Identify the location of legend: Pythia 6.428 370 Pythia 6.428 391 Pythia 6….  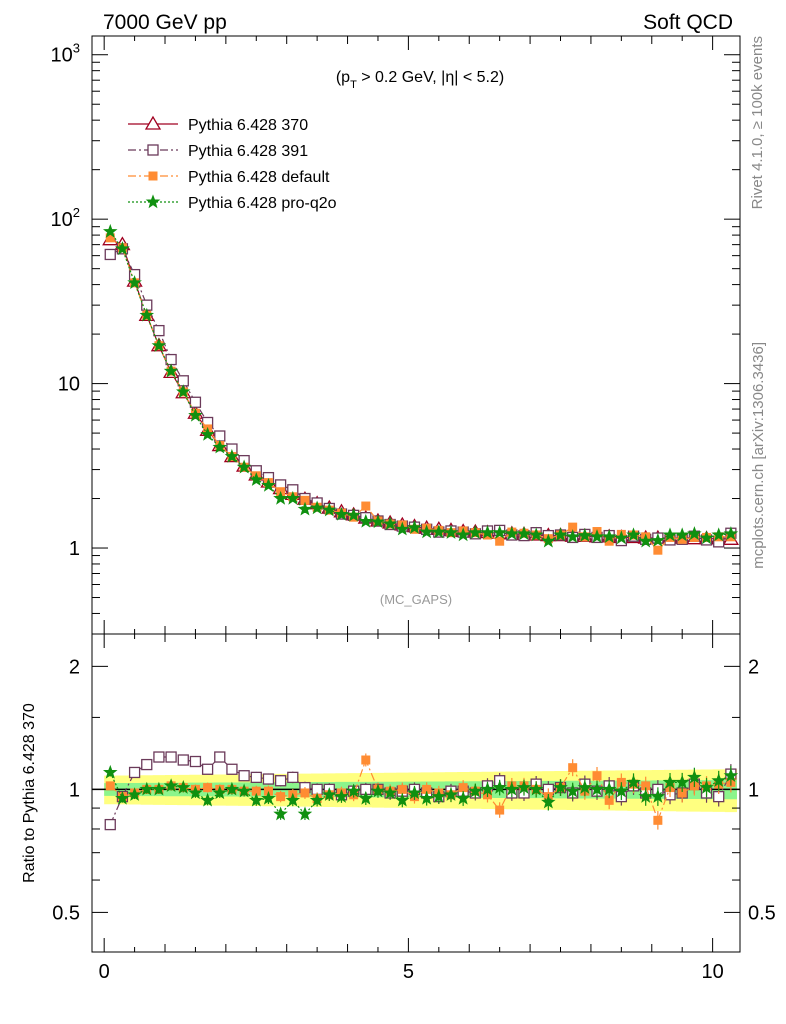
(232, 163).